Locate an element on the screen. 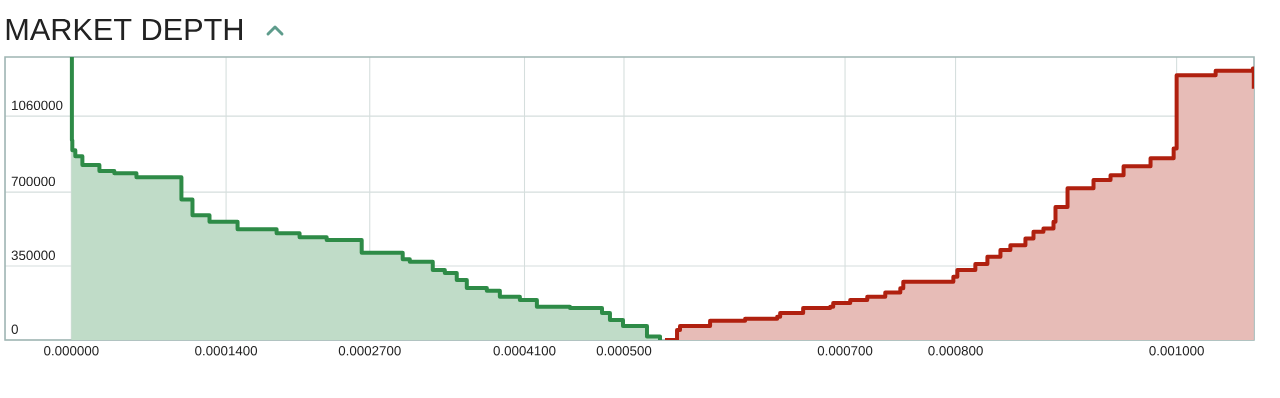  x-tick-label: 0.000500 is located at coordinates (624, 351).